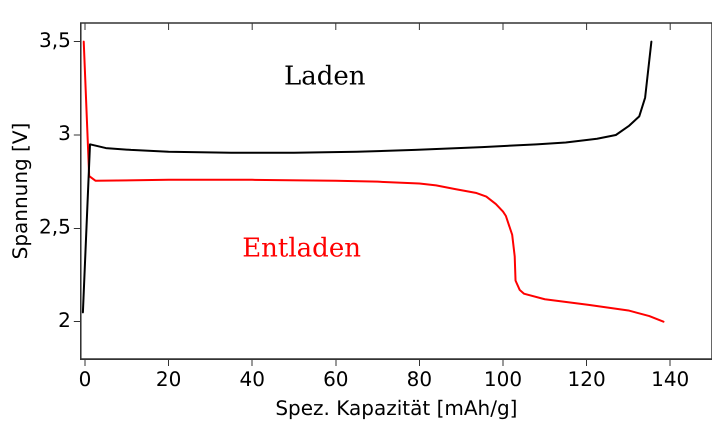  I want to click on text: Laden, so click(325, 76).